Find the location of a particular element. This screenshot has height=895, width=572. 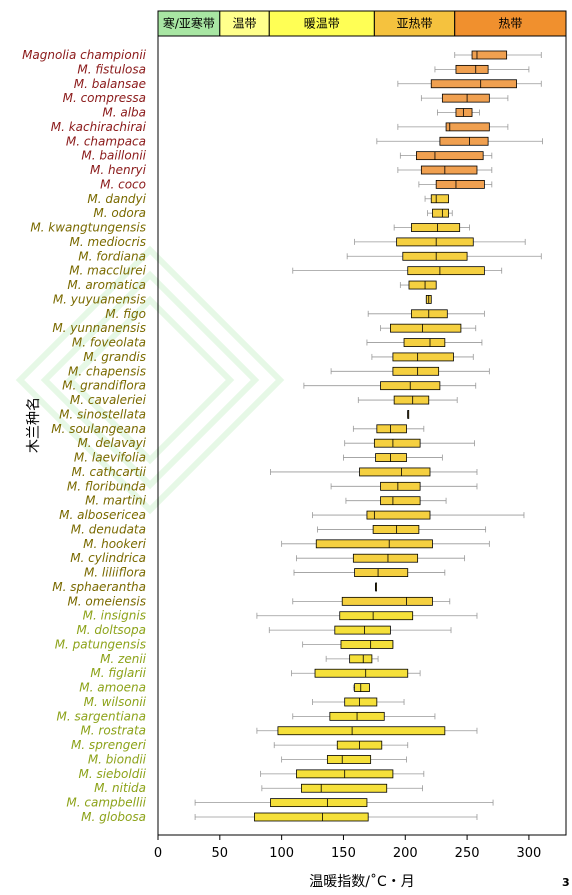

species-label-26: M. soulangeana is located at coordinates (98, 429).